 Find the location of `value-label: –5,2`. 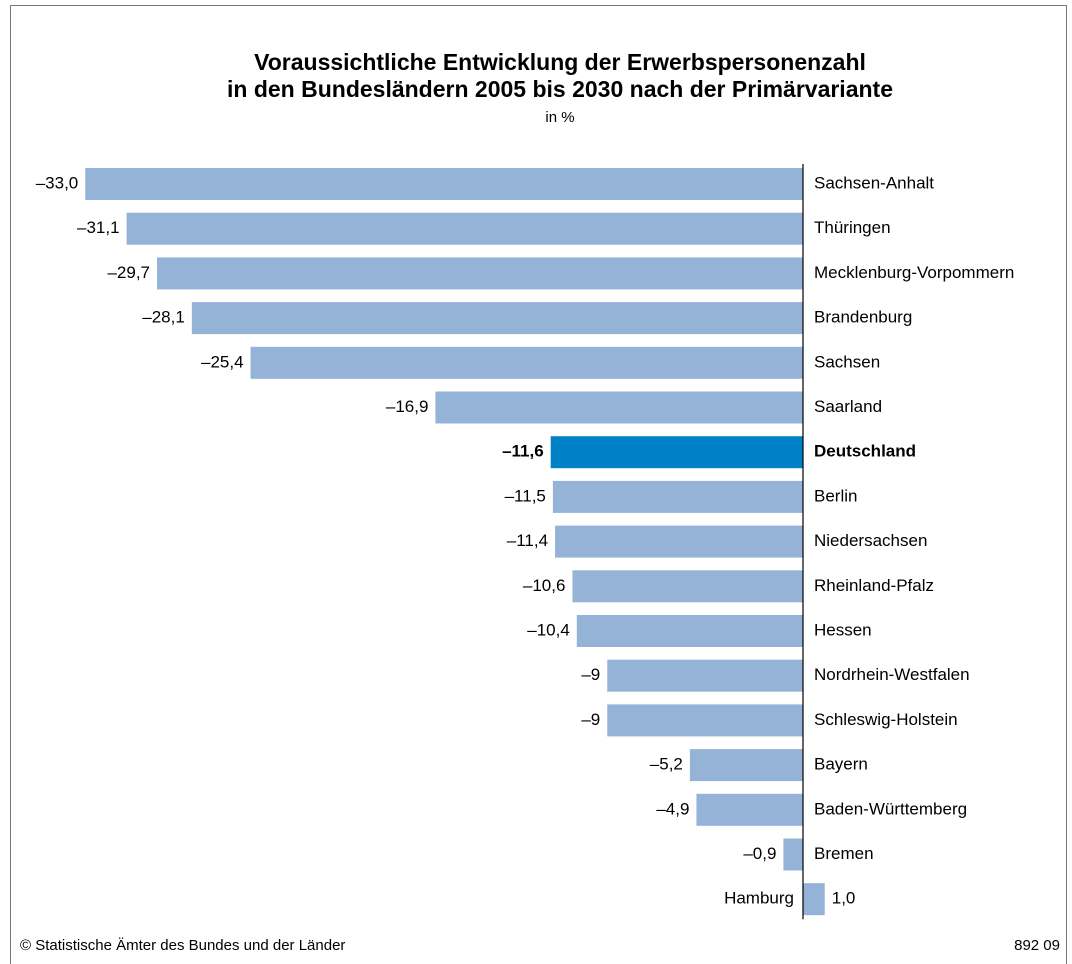

value-label: –5,2 is located at coordinates (666, 764).